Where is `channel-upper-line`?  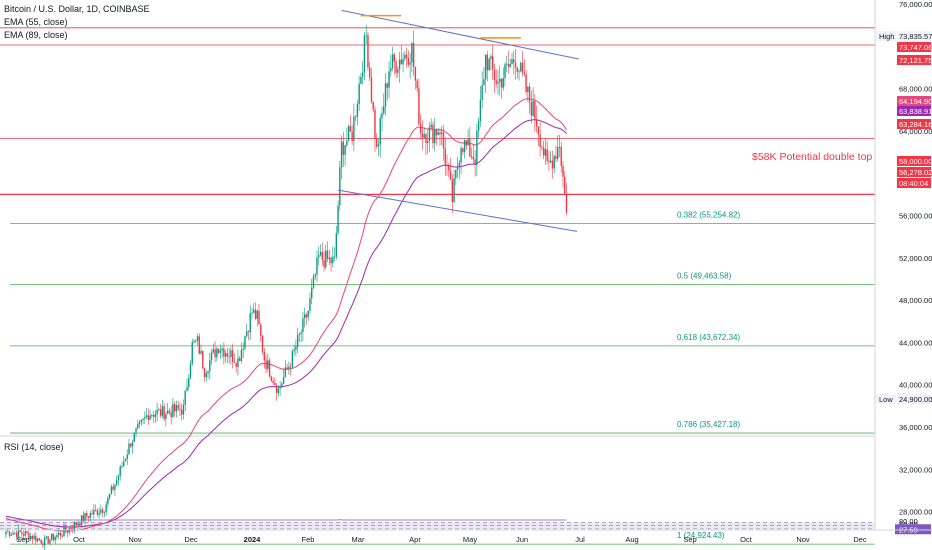
channel-upper-line is located at coordinates (460, 34).